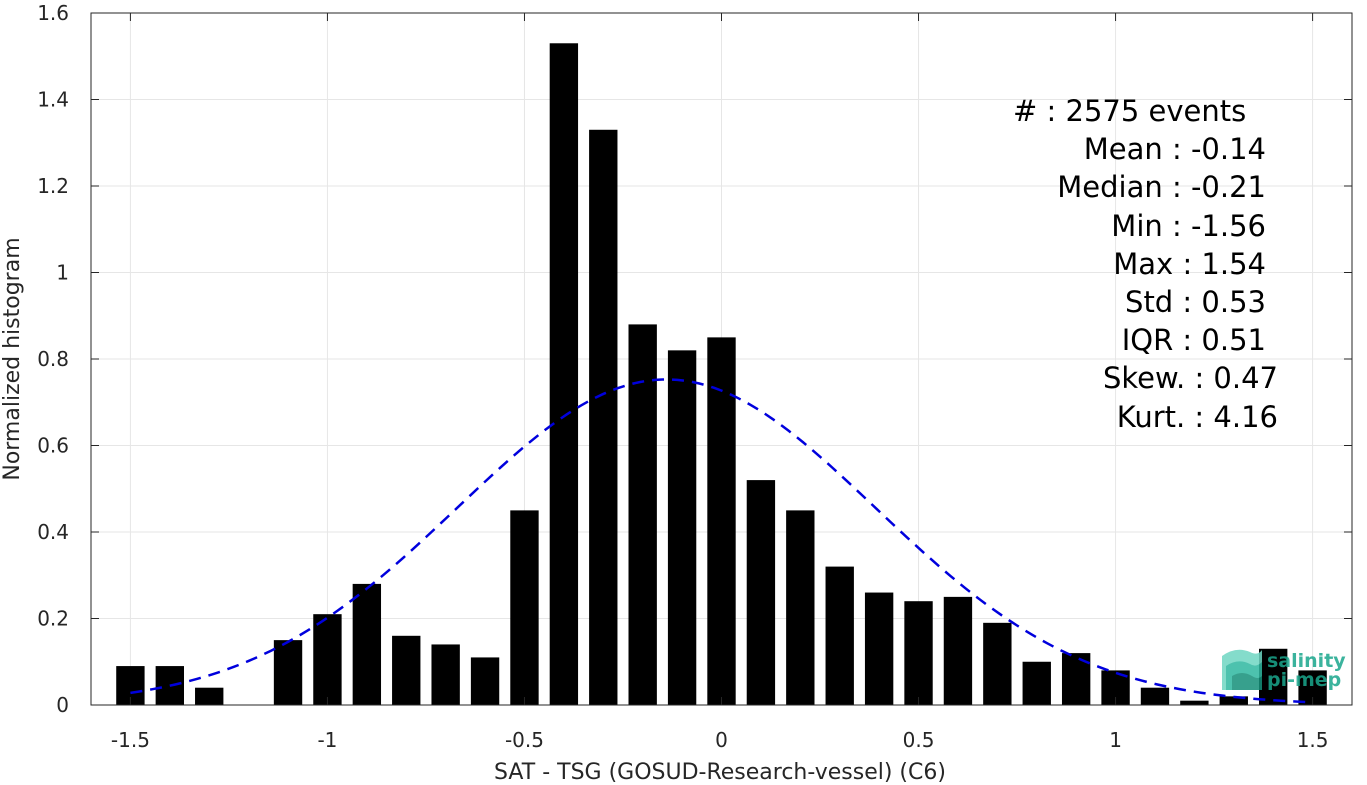 Image resolution: width=1367 pixels, height=785 pixels. What do you see at coordinates (1194, 340) in the screenshot?
I see `stat-iqr: IQR : 0.51` at bounding box center [1194, 340].